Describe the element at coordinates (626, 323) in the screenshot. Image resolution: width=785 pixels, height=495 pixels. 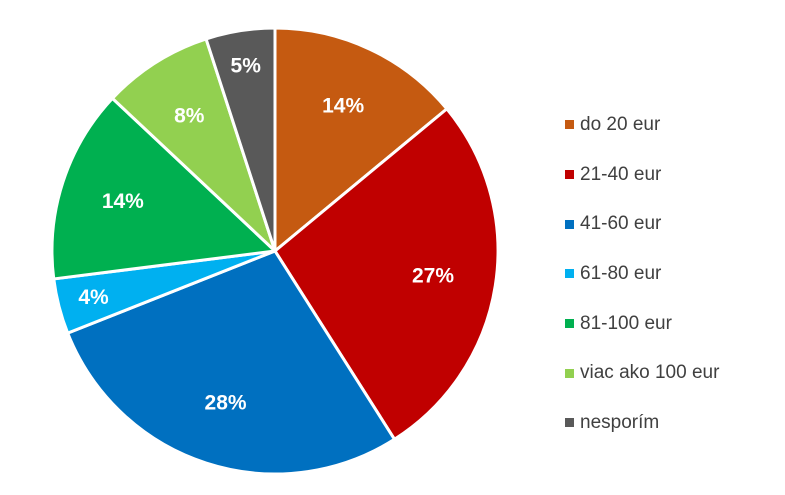
I see `legend-label: 81-100 eur` at that location.